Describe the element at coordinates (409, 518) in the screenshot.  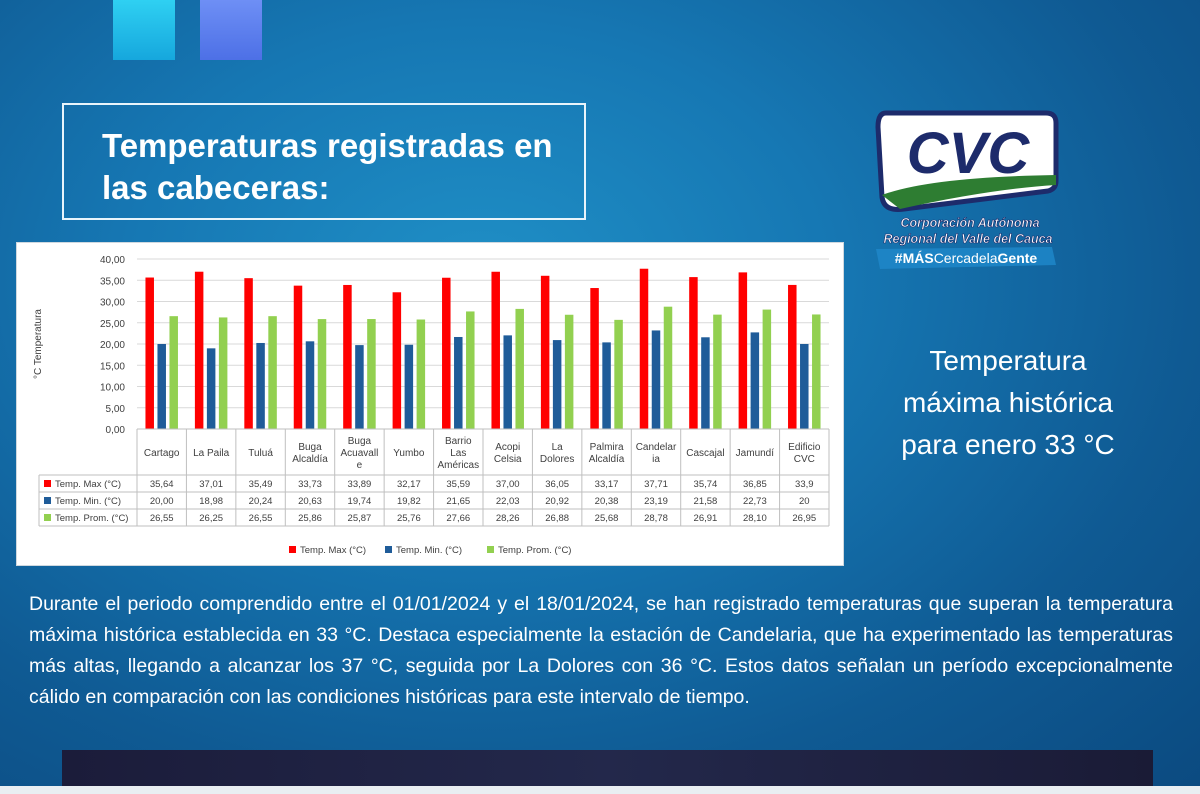
I see `data-label: 25,76` at that location.